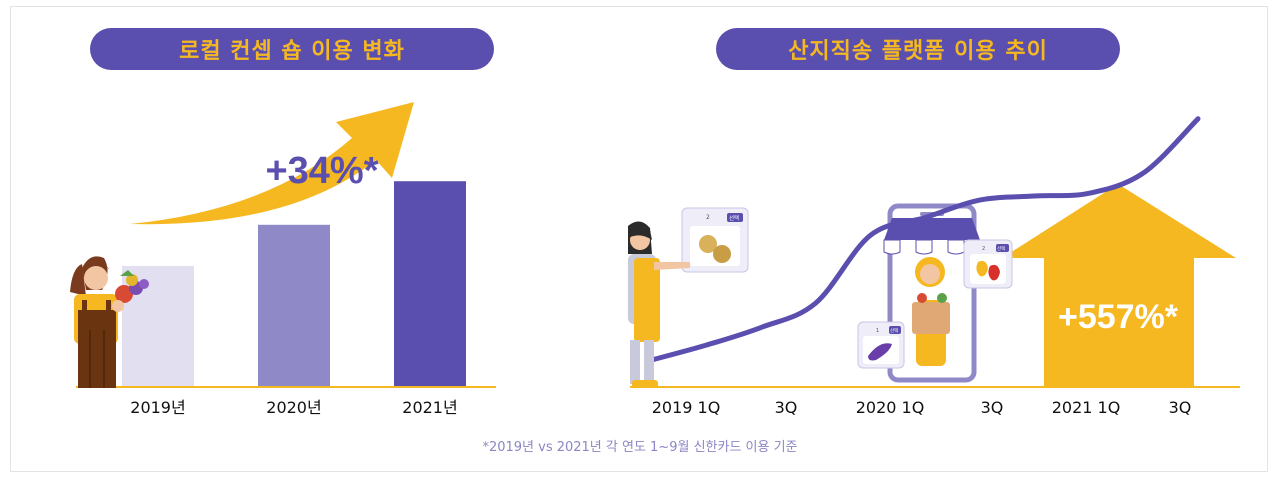  I want to click on potato-card-icon: 2 선택, so click(715, 240).